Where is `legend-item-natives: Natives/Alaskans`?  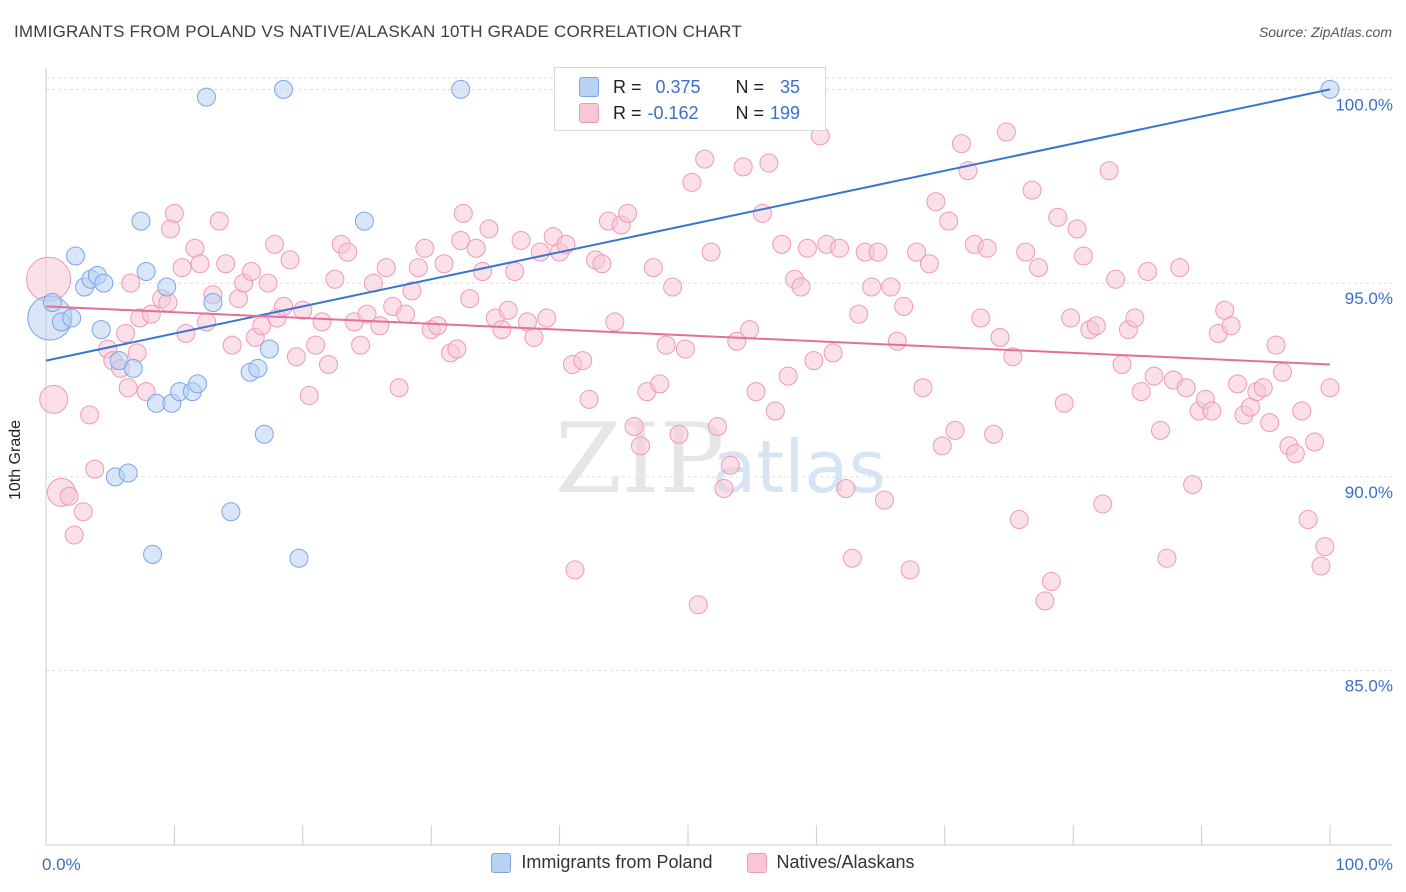 legend-item-natives: Natives/Alaskans is located at coordinates (830, 862).